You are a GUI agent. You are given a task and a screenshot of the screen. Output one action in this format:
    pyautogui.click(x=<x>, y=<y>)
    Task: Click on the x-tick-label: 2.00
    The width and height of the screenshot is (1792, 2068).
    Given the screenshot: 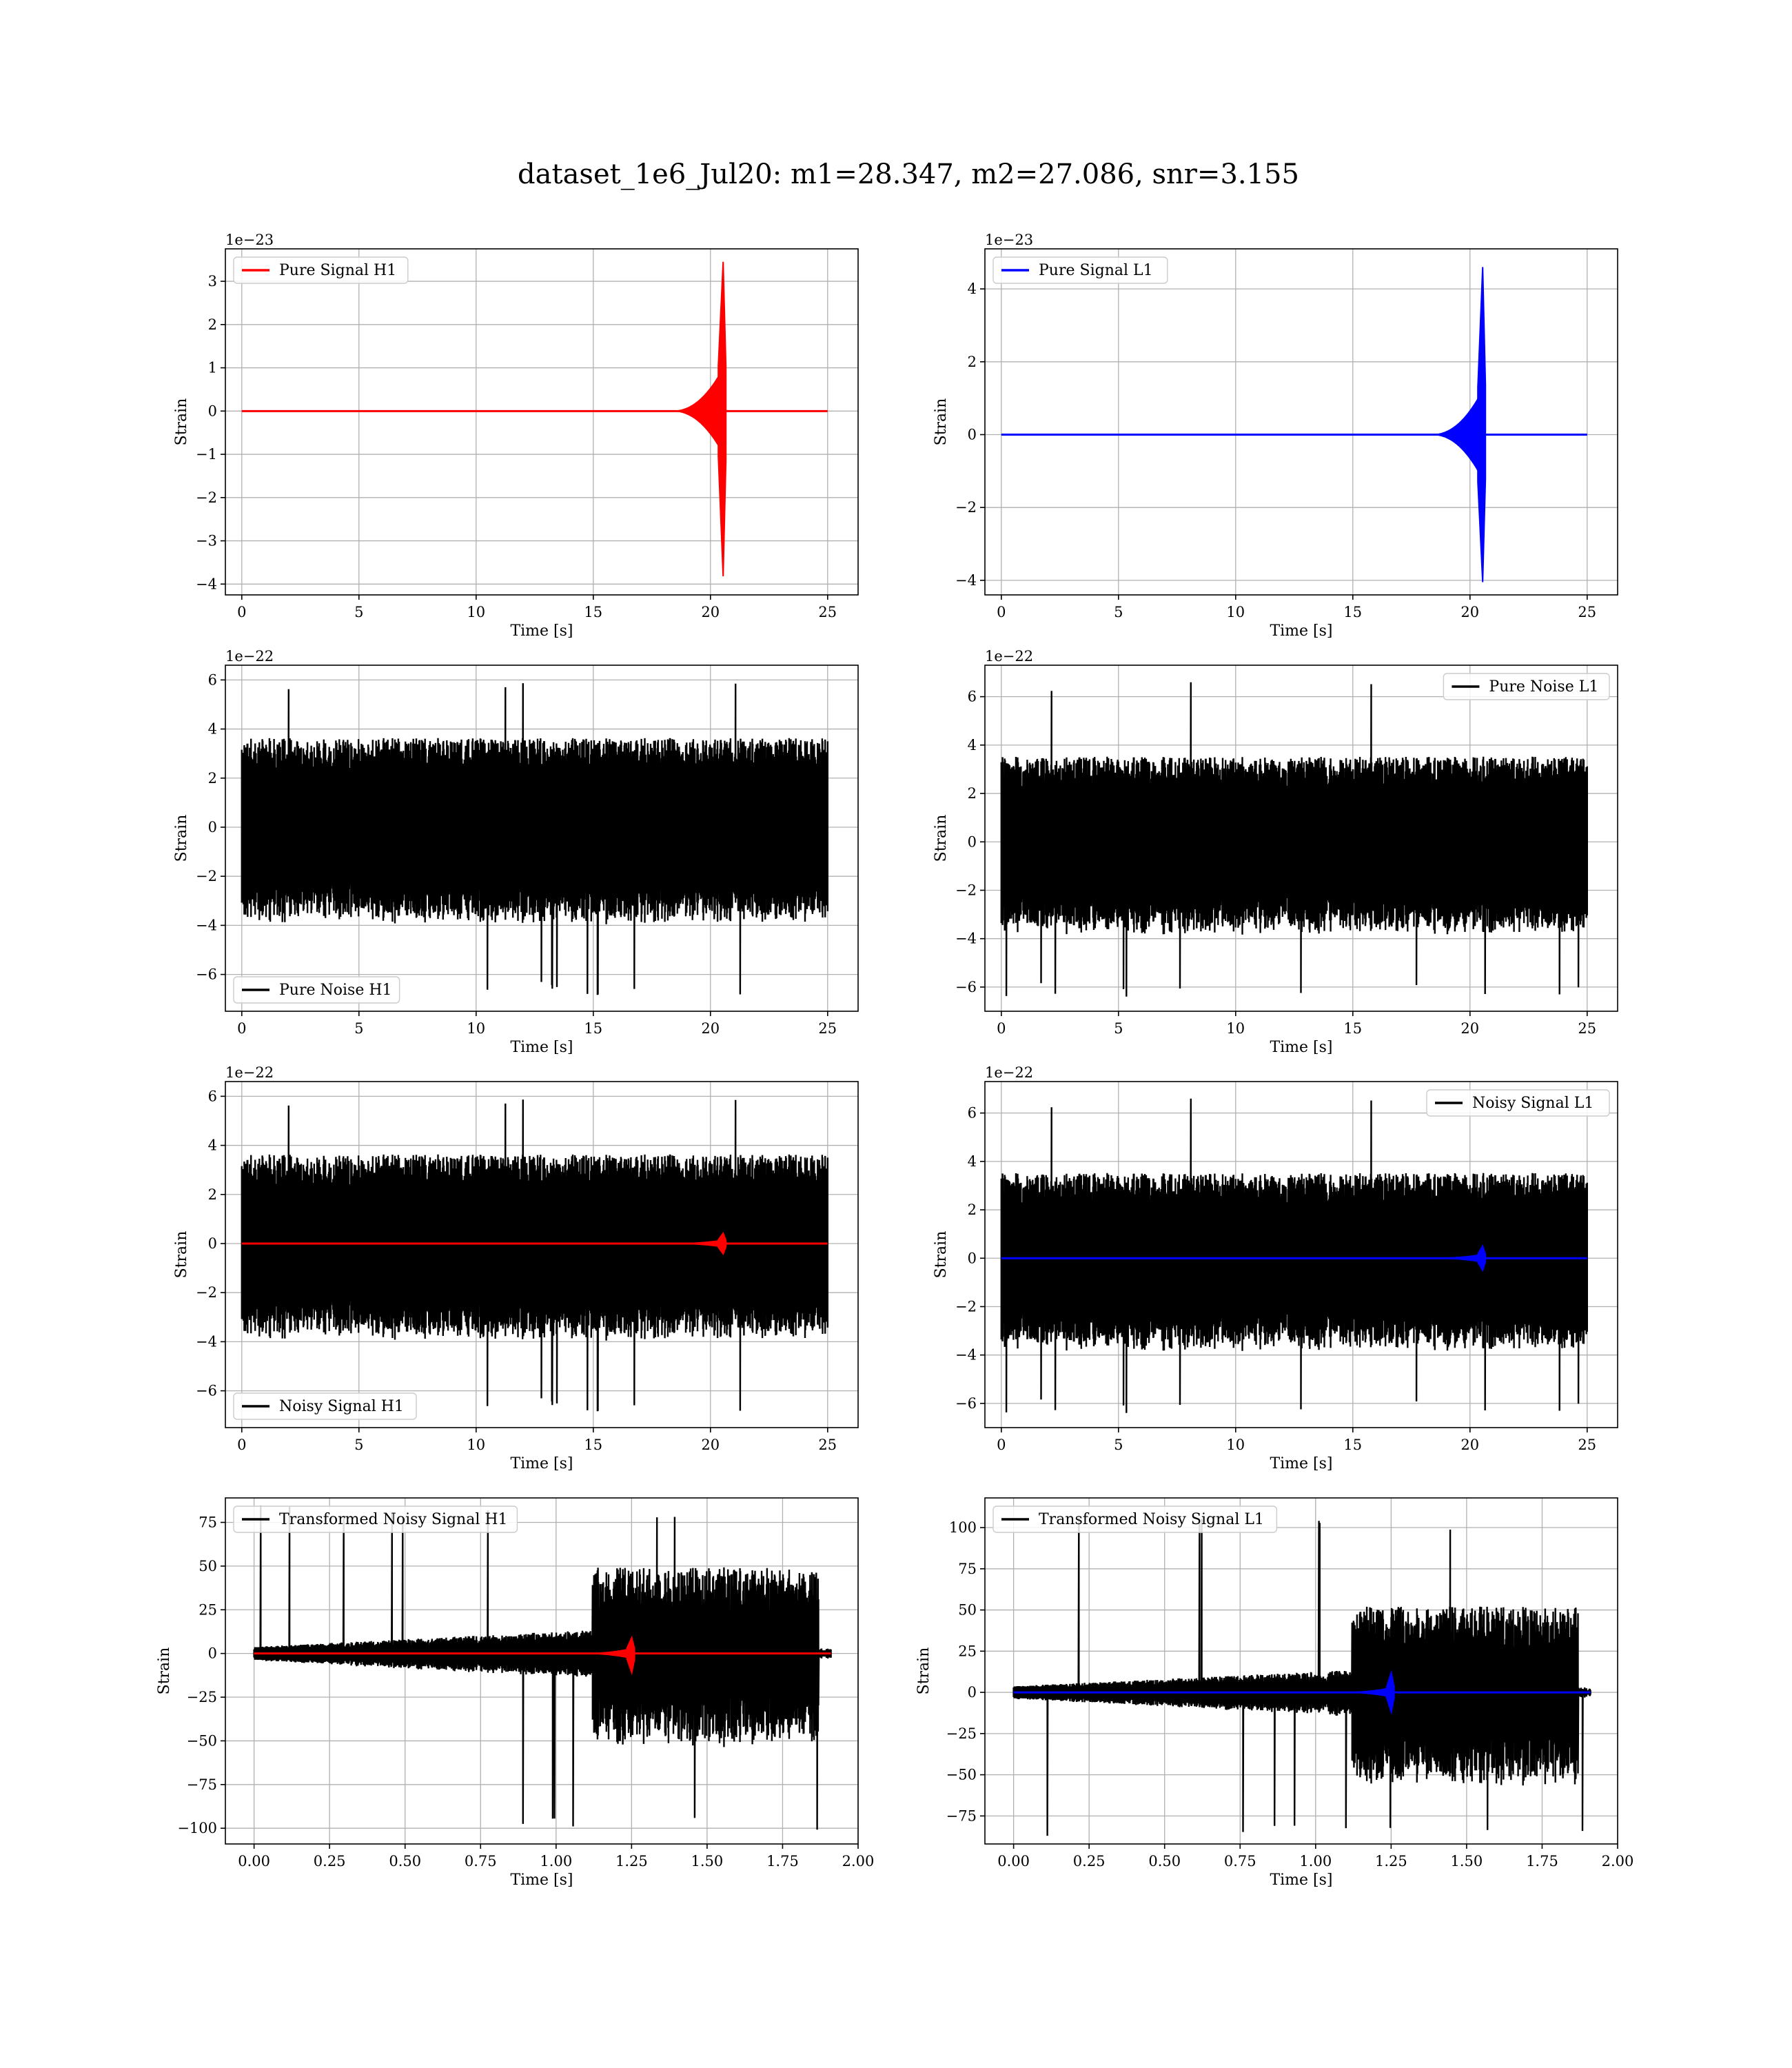 What is the action you would take?
    pyautogui.click(x=858, y=1861)
    